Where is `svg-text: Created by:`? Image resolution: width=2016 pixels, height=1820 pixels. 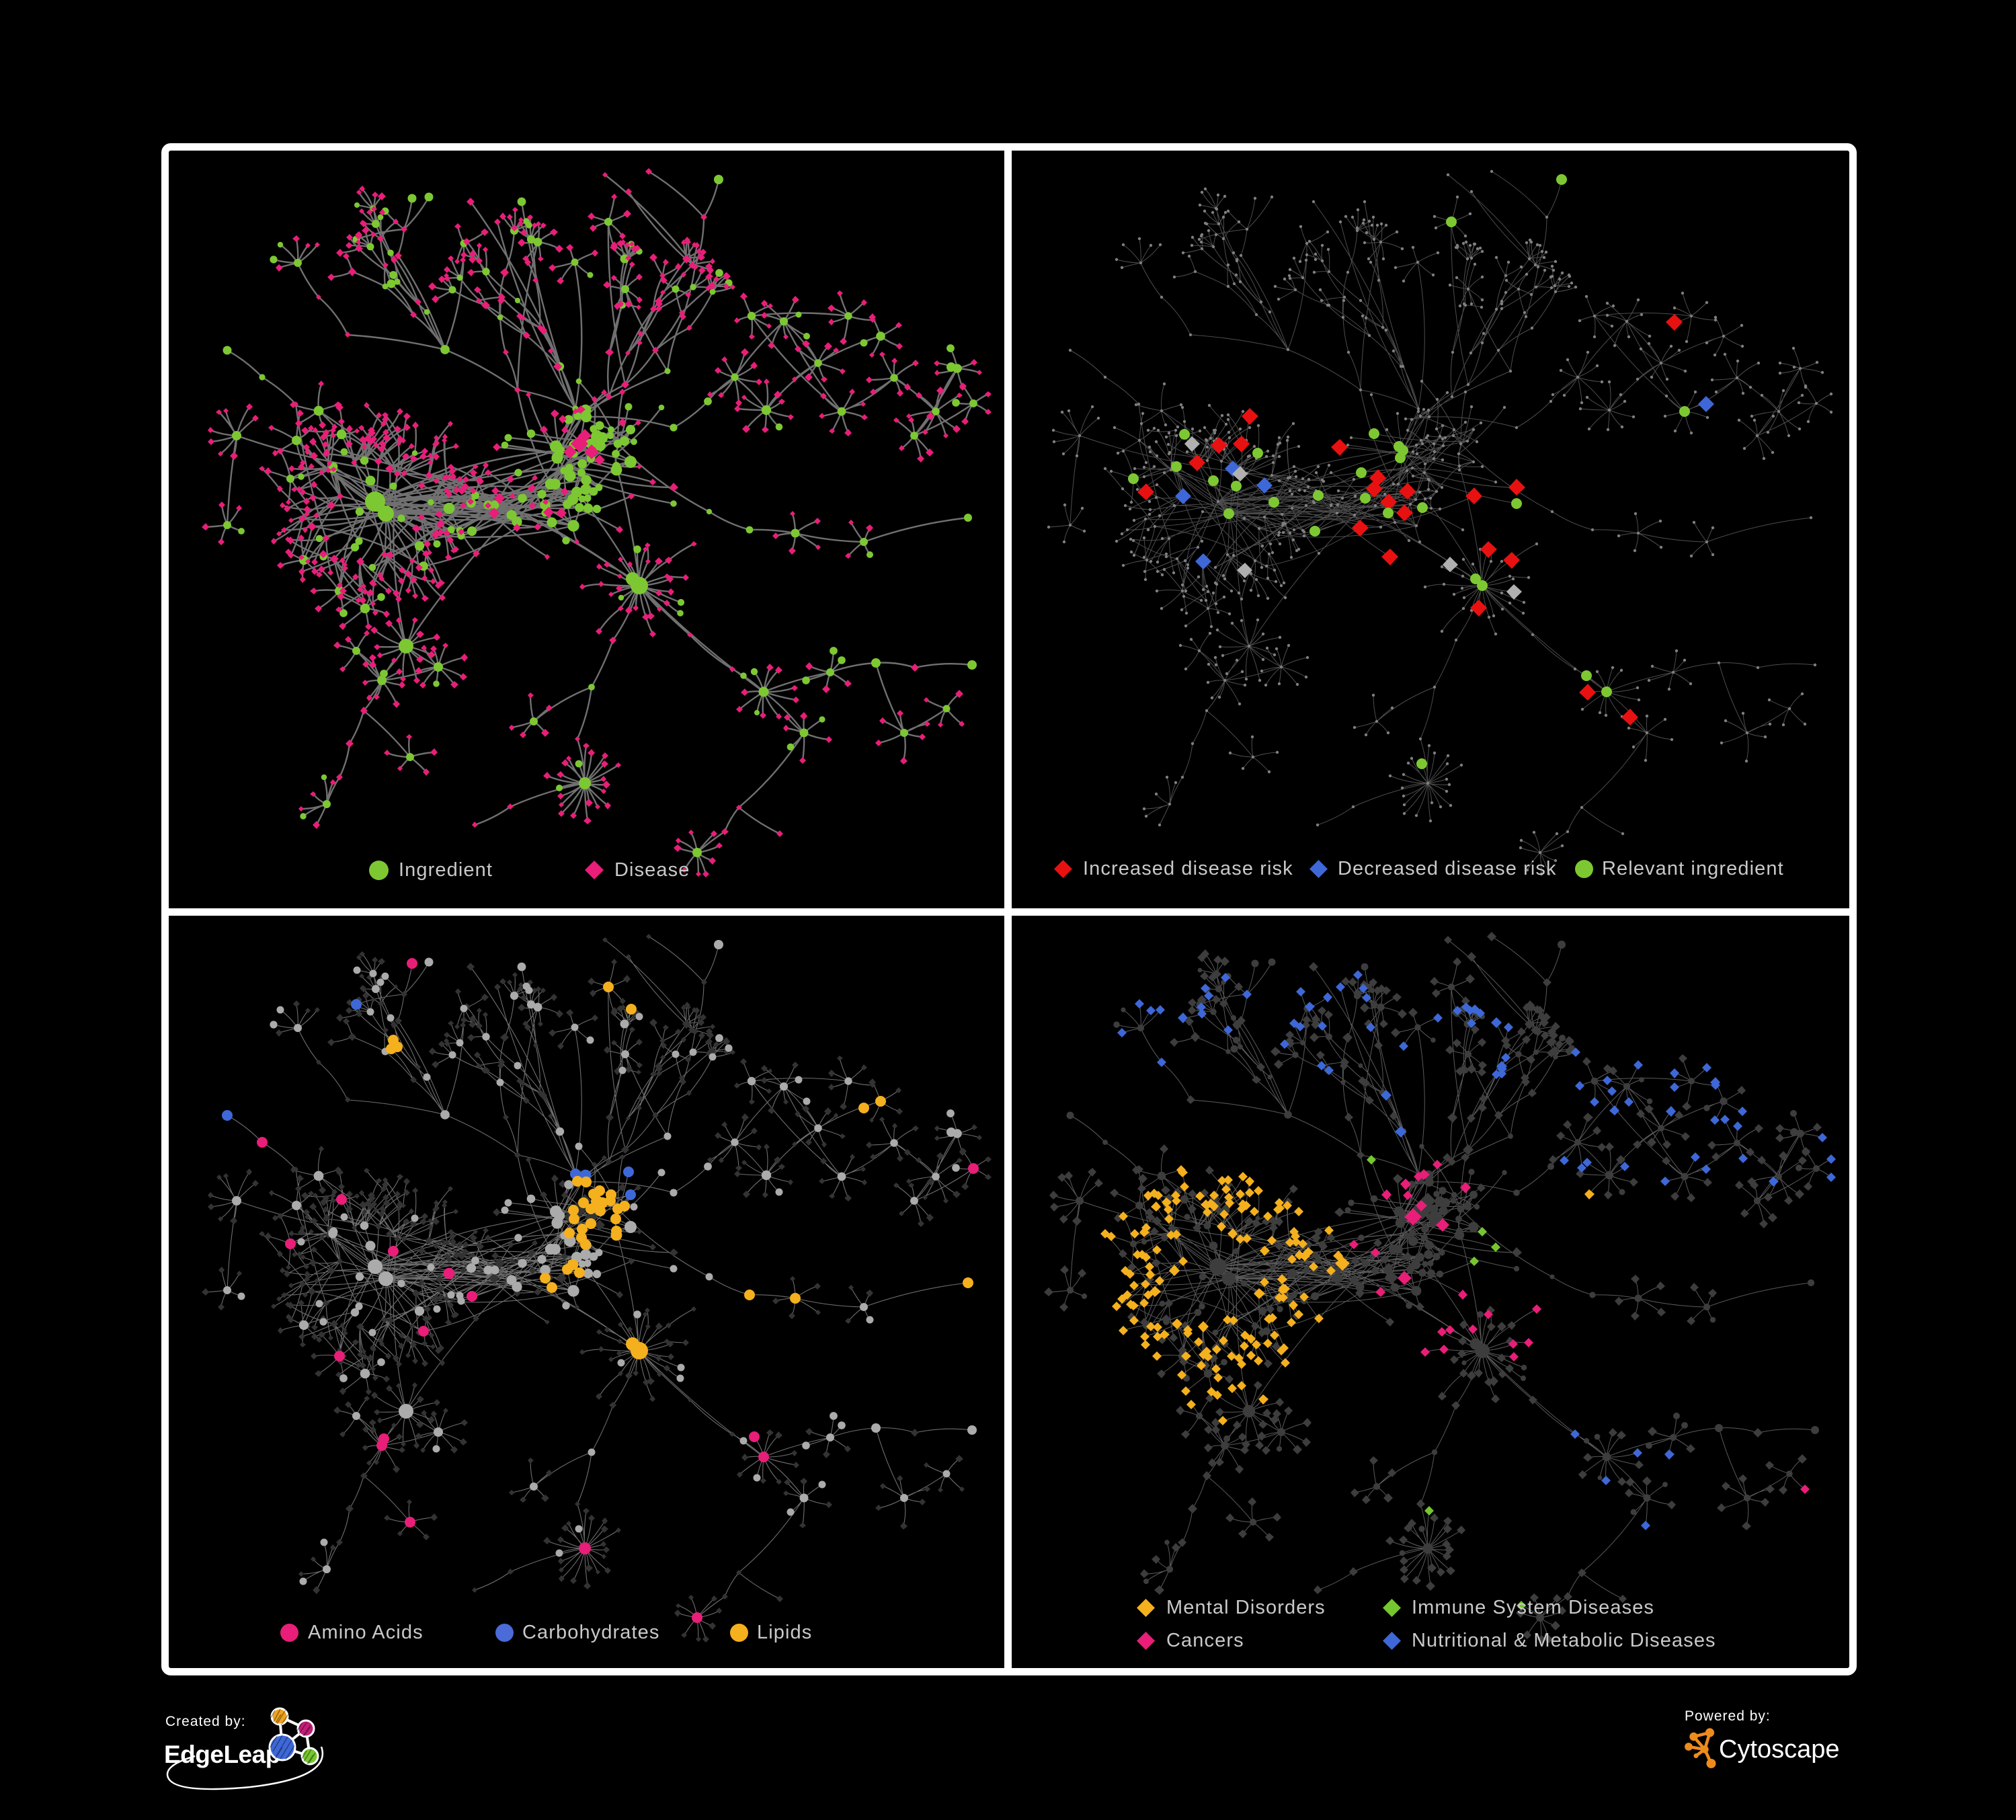 svg-text: Created by: is located at coordinates (205, 1721).